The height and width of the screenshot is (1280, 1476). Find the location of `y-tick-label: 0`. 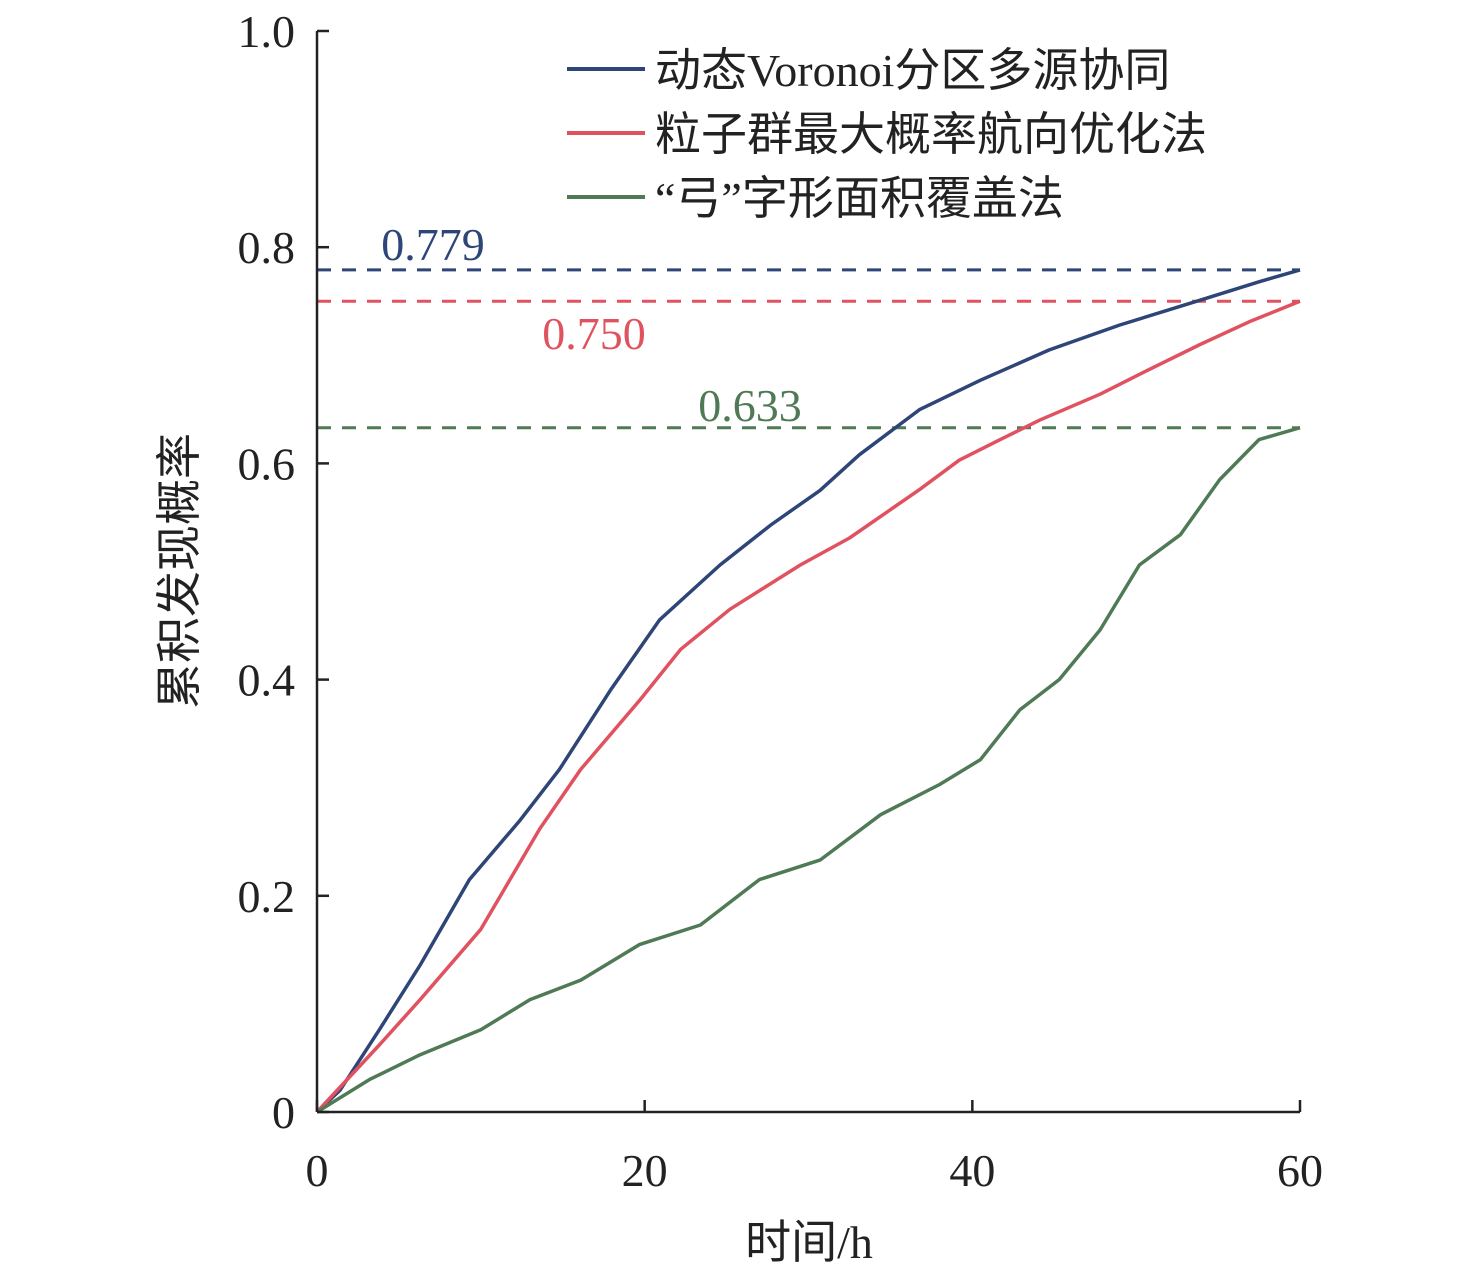

y-tick-label: 0 is located at coordinates (283, 1112).